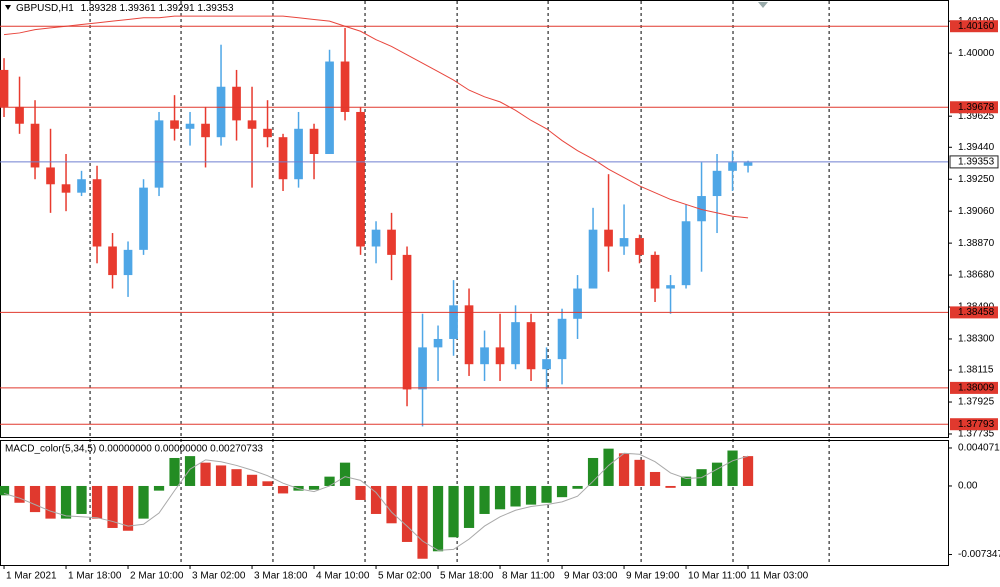  What do you see at coordinates (8, 7) in the screenshot?
I see `menu-arrow` at bounding box center [8, 7].